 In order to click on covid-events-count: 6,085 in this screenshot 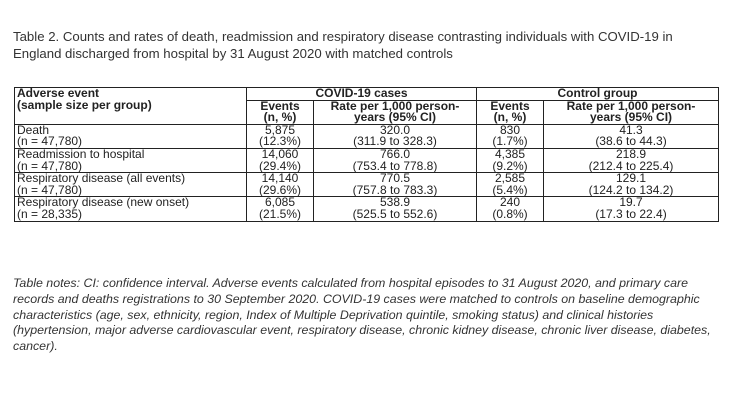, I will do `click(280, 202)`.